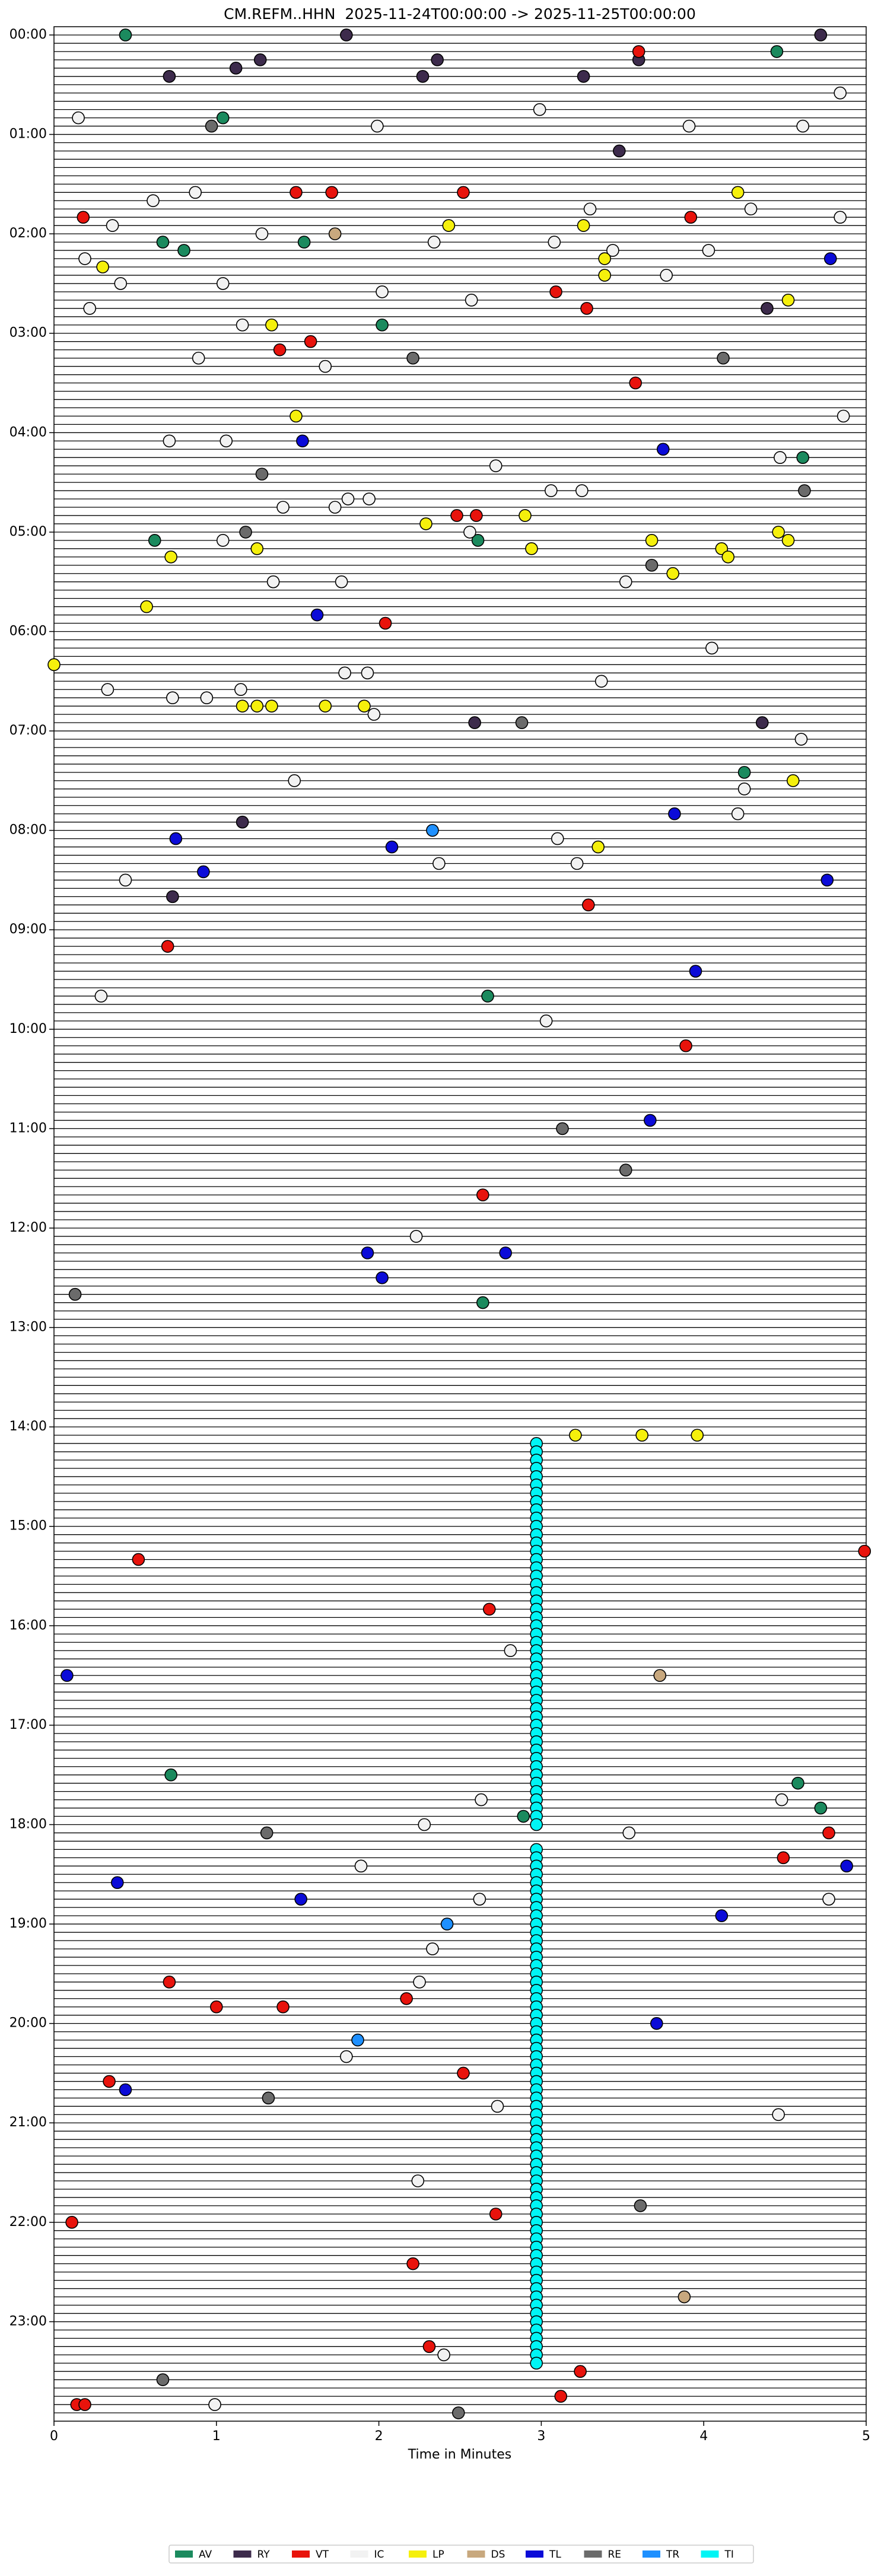 The image size is (881, 2576). Describe the element at coordinates (866, 2436) in the screenshot. I see `x-tick-label: 5` at that location.